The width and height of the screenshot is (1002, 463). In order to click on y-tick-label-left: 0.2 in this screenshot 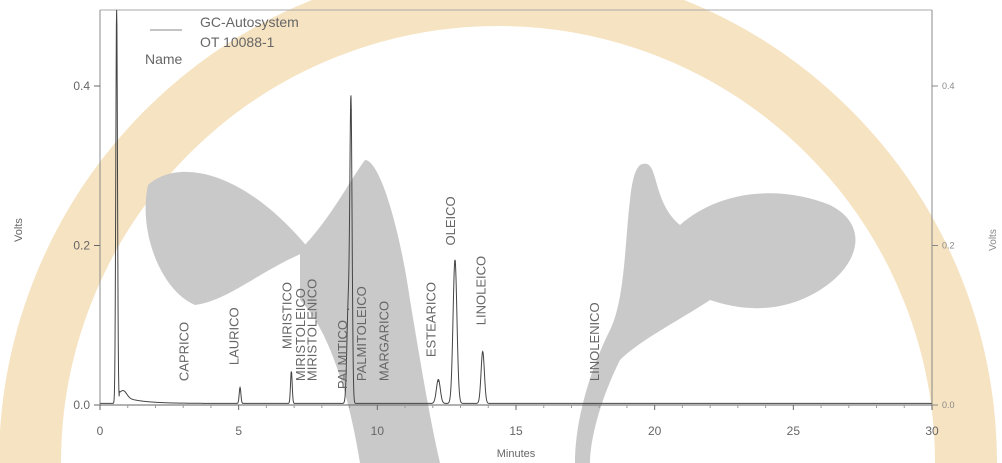, I will do `click(81, 246)`.